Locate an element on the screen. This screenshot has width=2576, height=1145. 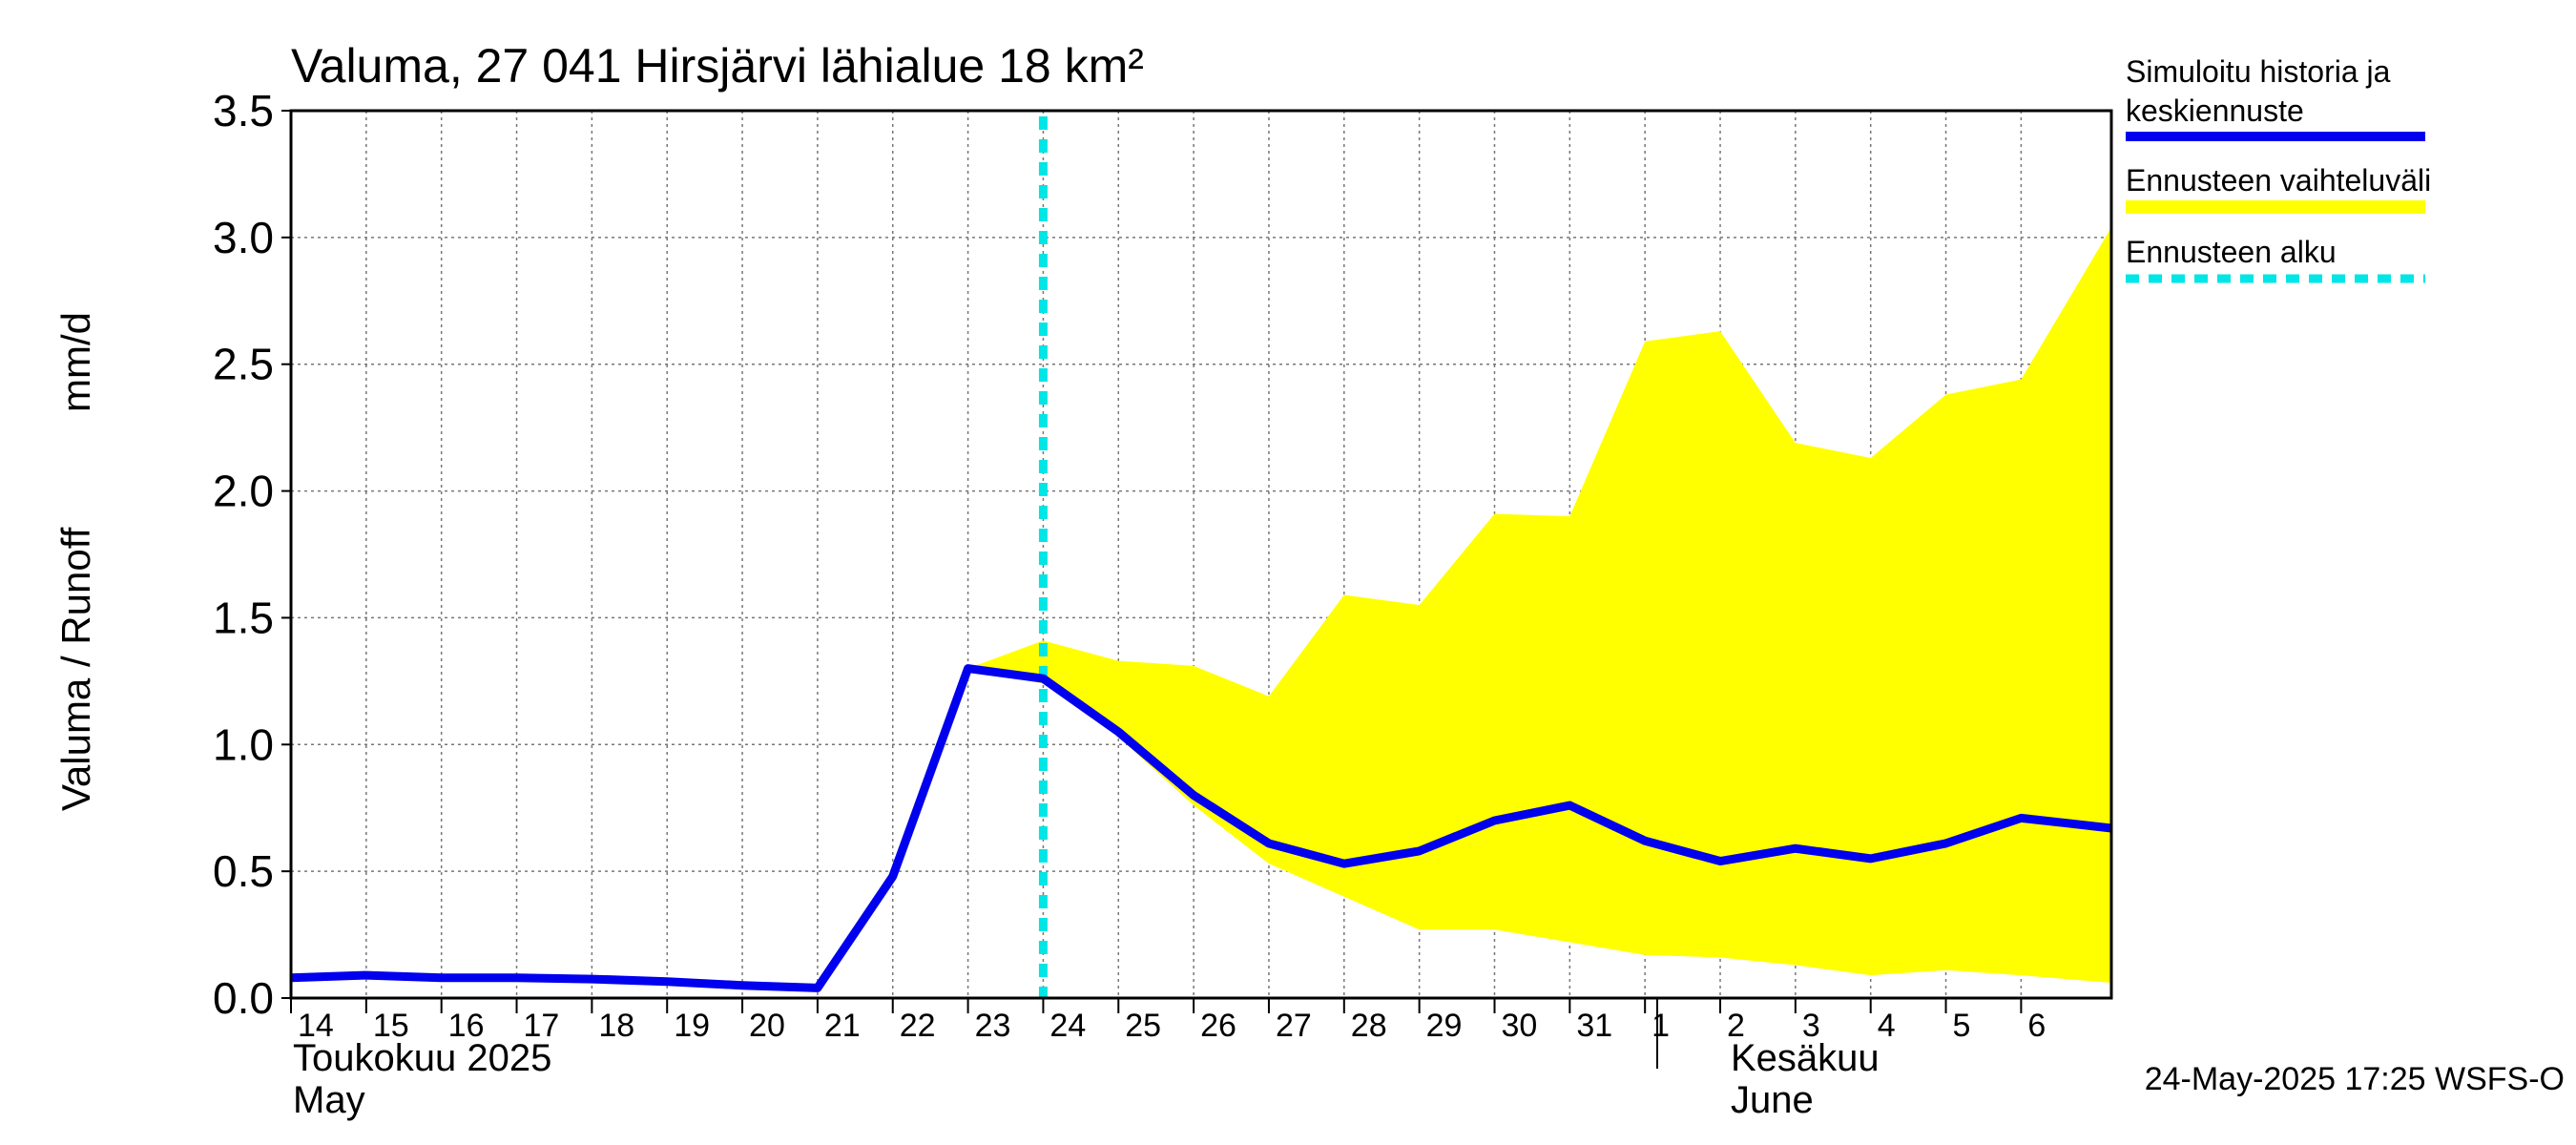
month-label-june-fi: Kesäkuu is located at coordinates (1805, 1058).